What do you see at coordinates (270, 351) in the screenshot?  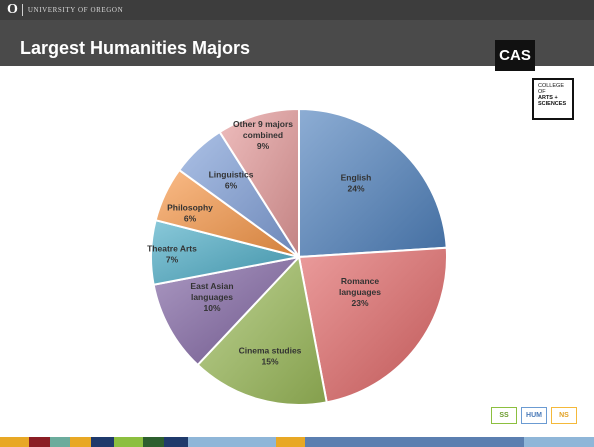 I see `slice-category-label: Cinema studies` at bounding box center [270, 351].